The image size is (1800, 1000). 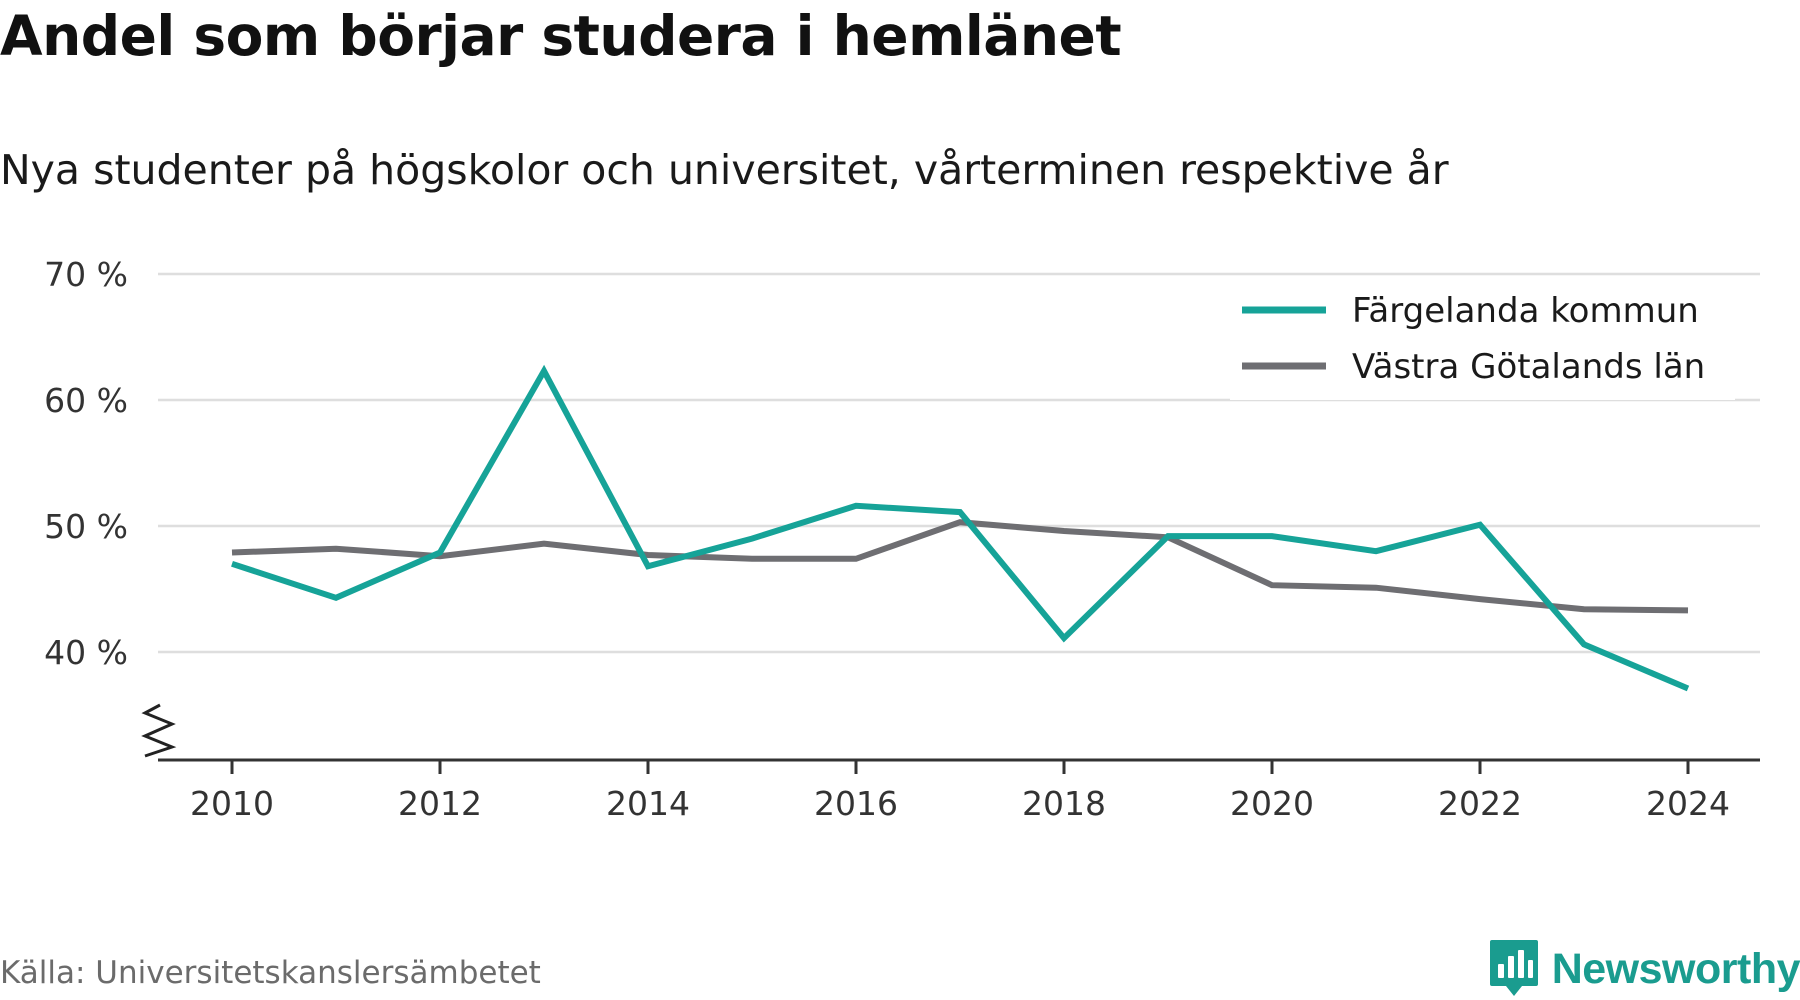 What do you see at coordinates (1480, 803) in the screenshot?
I see `x-tick-label: 2022` at bounding box center [1480, 803].